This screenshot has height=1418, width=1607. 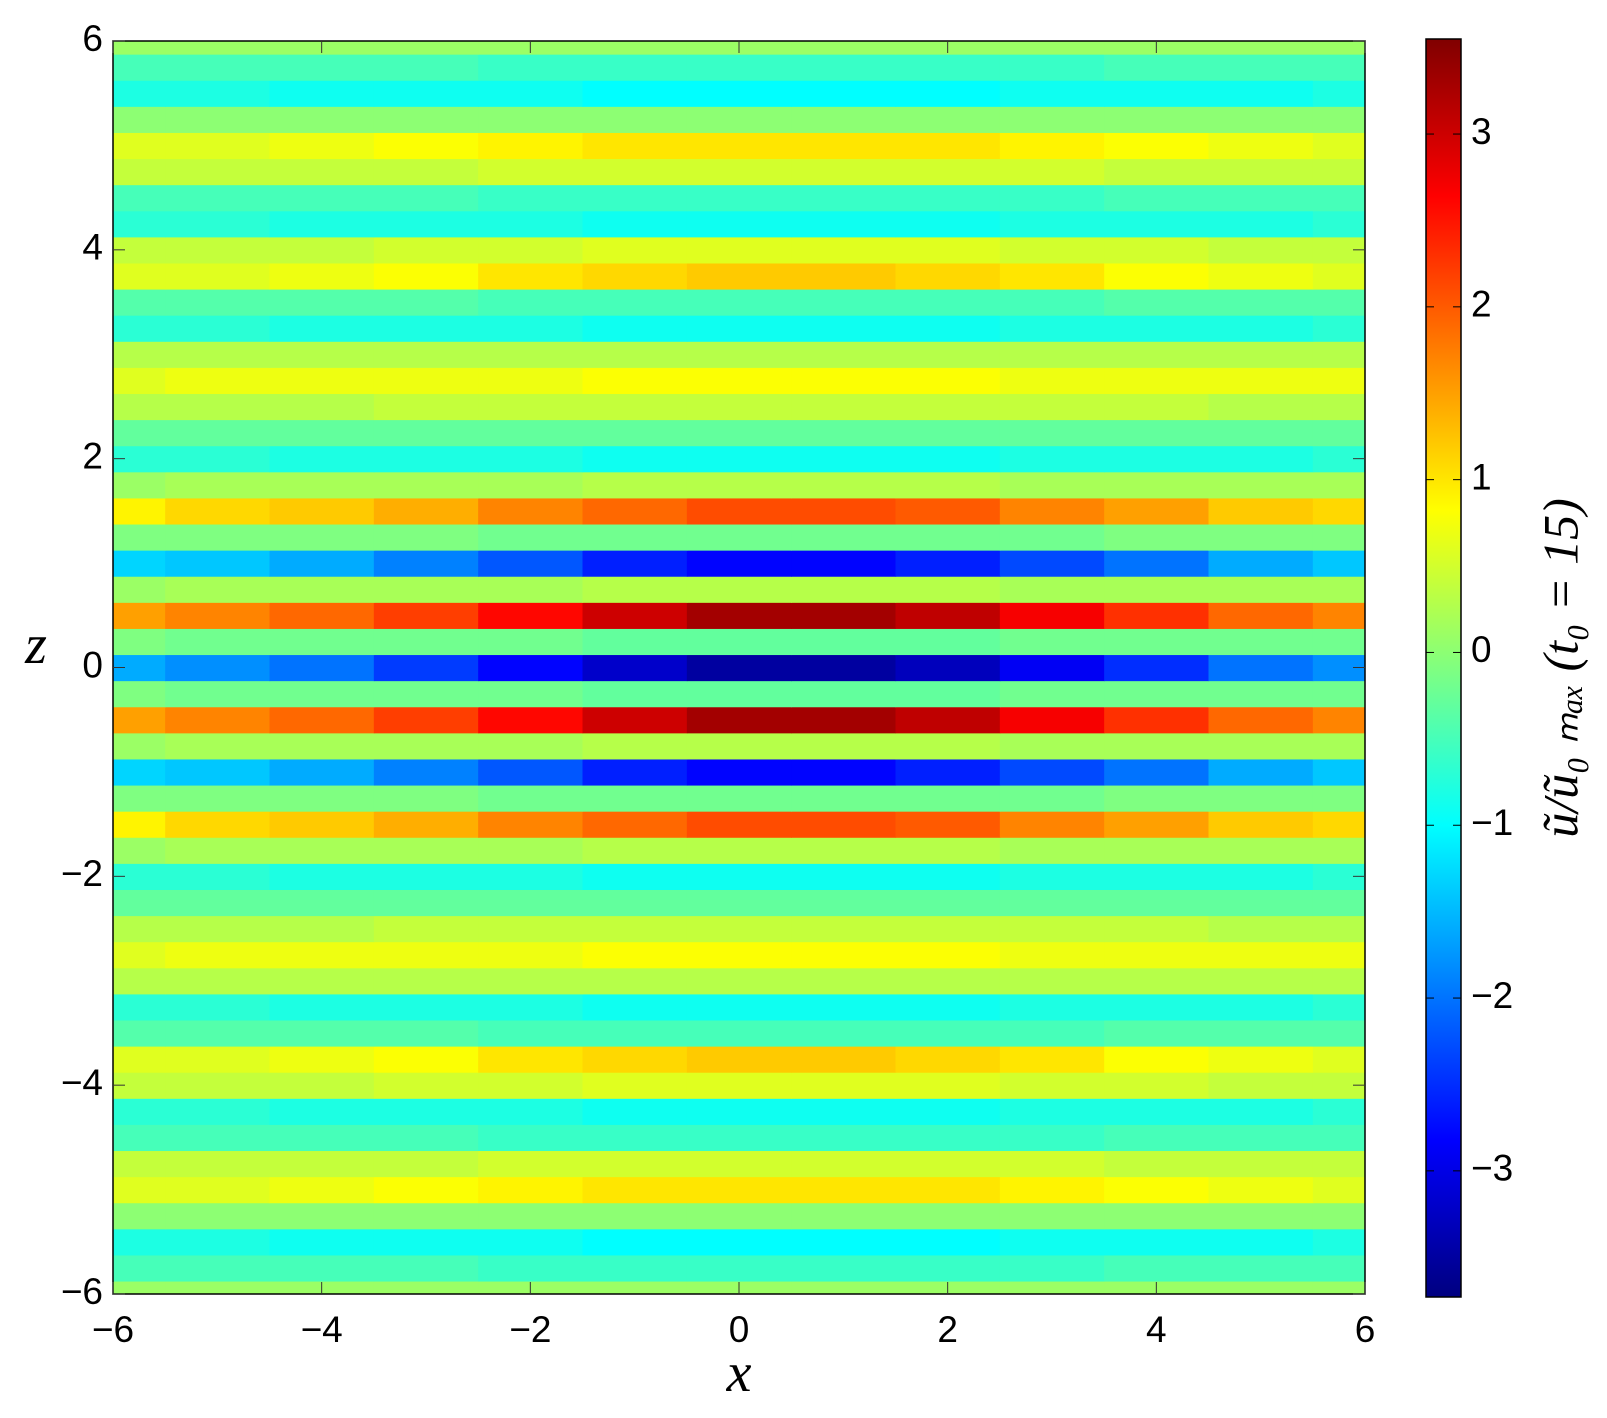 What do you see at coordinates (92, 38) in the screenshot?
I see `y-tick-label: 6` at bounding box center [92, 38].